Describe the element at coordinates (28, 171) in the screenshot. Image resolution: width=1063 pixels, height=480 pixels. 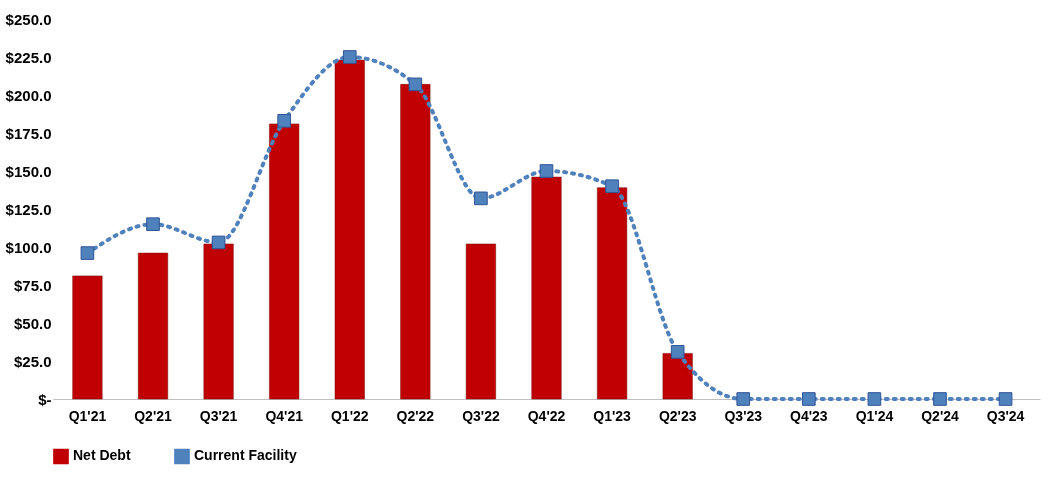
I see `y-tick-label: $150.0` at that location.